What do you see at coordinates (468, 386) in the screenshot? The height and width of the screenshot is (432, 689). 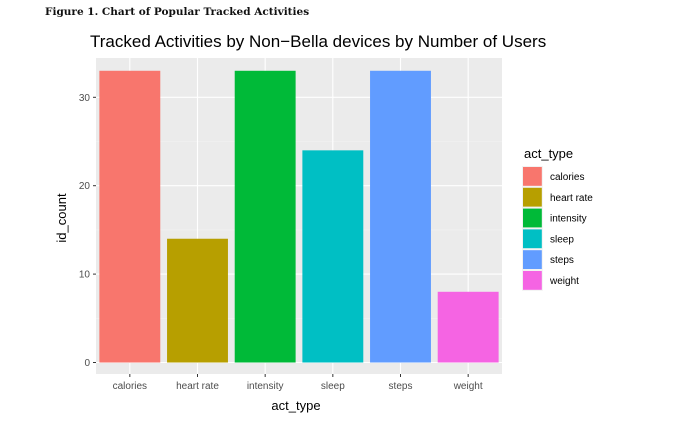 I see `x-tick-label: weight` at bounding box center [468, 386].